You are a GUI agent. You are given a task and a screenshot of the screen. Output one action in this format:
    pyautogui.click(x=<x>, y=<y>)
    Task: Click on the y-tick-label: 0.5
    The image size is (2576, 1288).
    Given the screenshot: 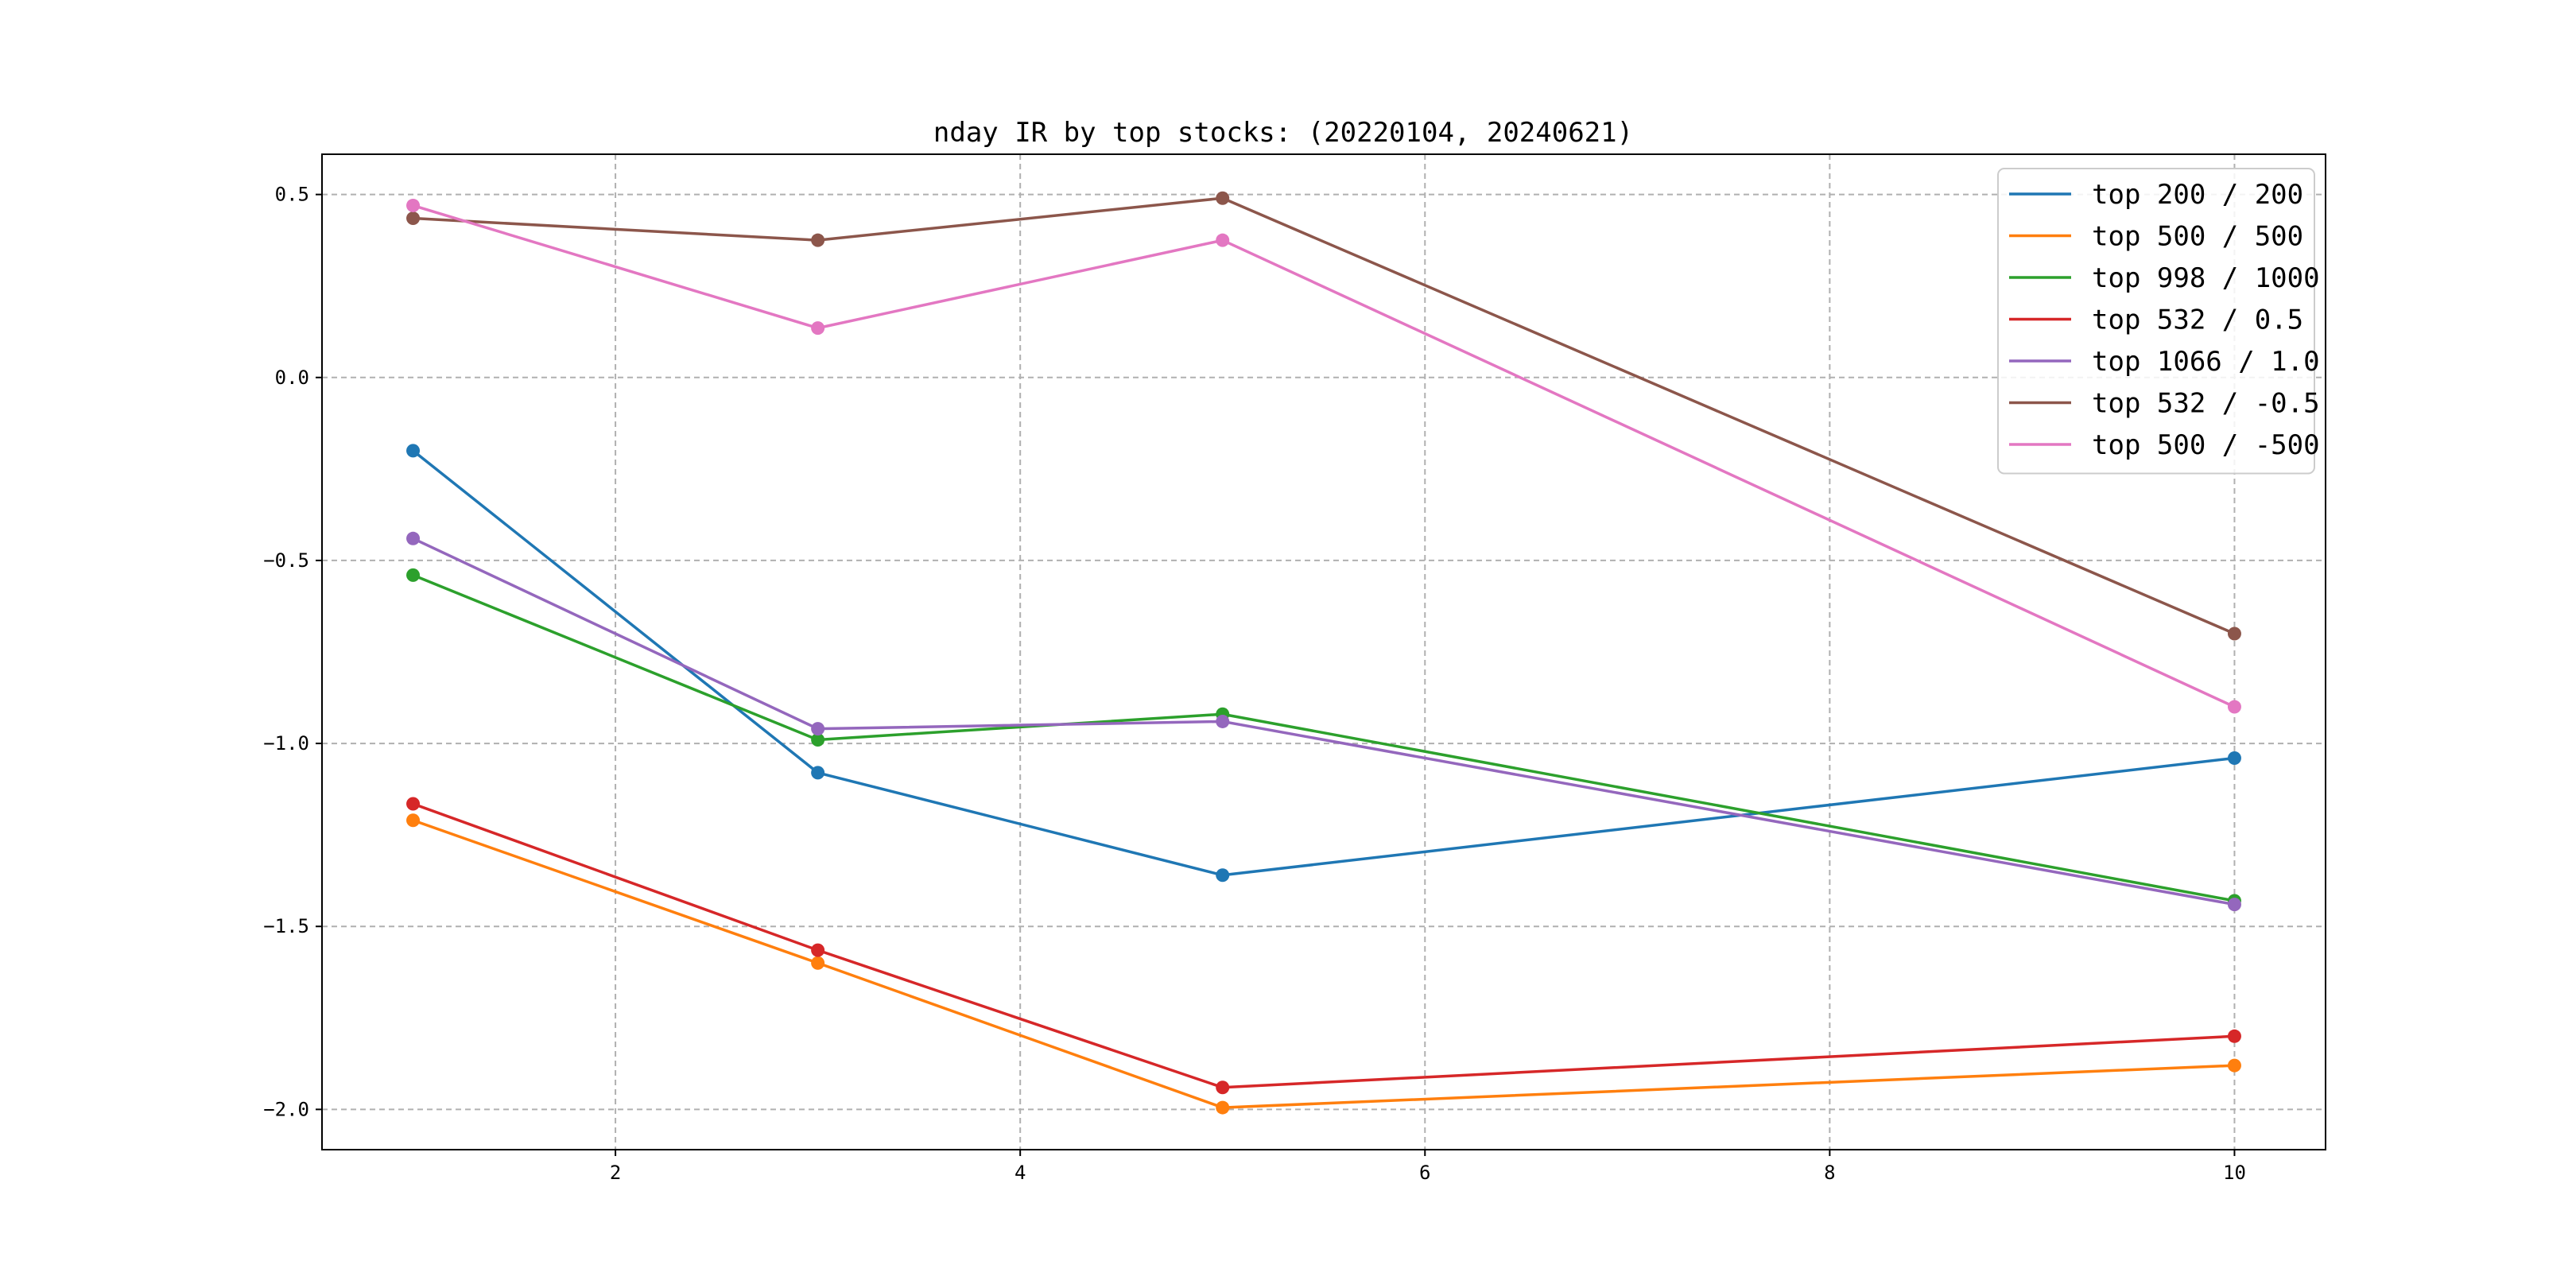 What is the action you would take?
    pyautogui.click(x=292, y=195)
    